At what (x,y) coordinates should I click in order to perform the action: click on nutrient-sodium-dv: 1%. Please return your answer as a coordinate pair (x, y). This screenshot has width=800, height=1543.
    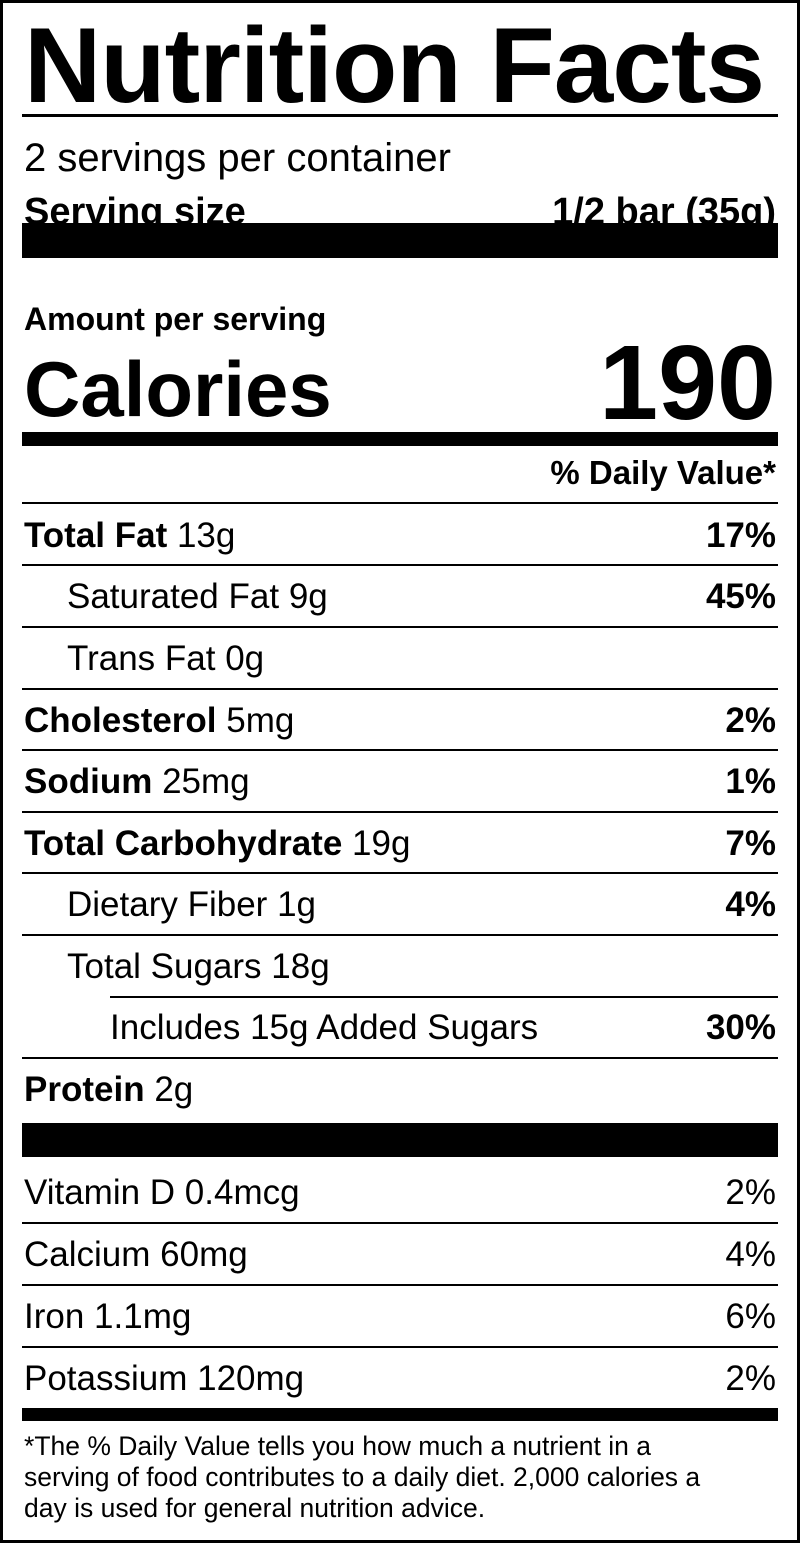
    Looking at the image, I should click on (750, 781).